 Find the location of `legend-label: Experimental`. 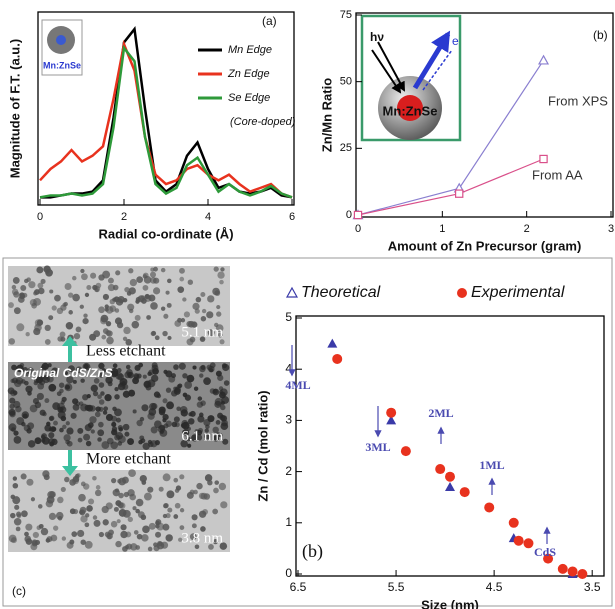

legend-label: Experimental is located at coordinates (518, 292).